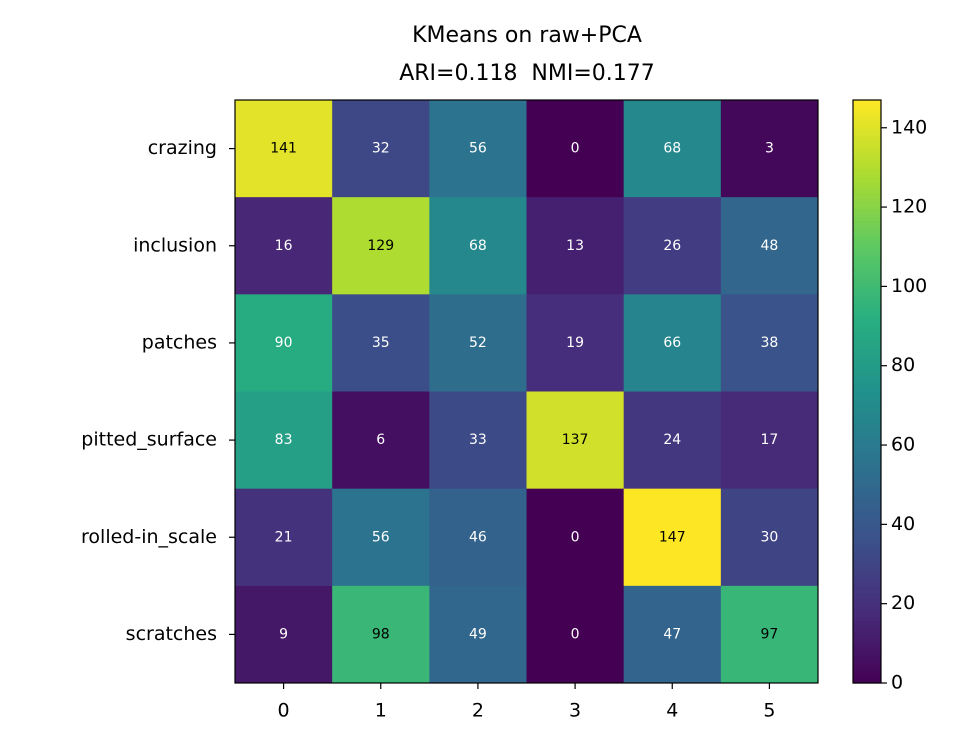 Image resolution: width=971 pixels, height=748 pixels. I want to click on cell-label: 6, so click(380, 440).